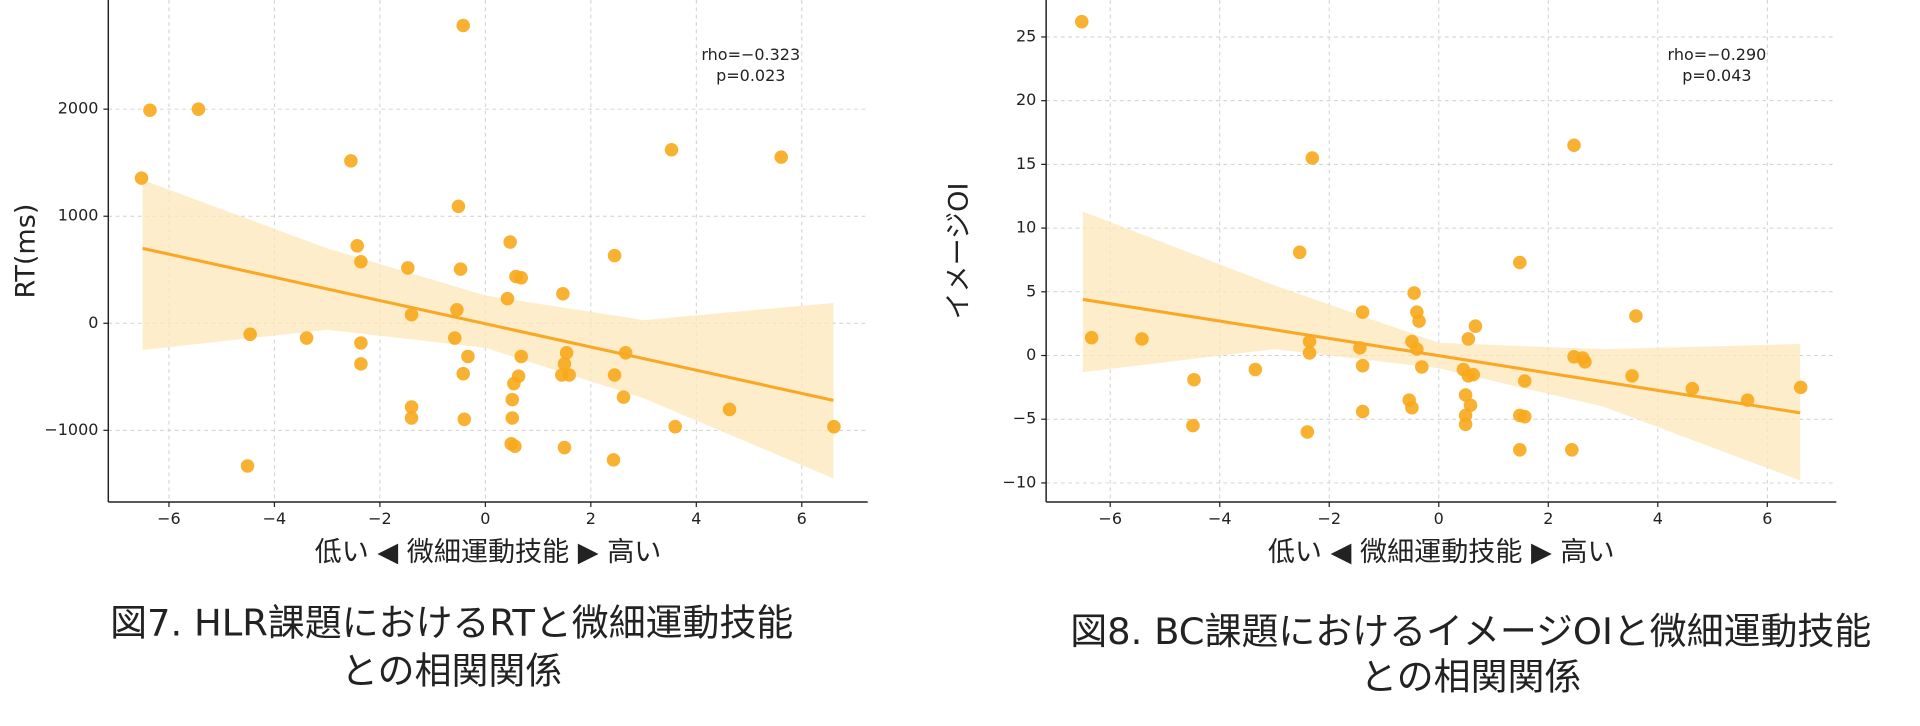 This screenshot has width=1920, height=726. I want to click on annotation: p=0.023, so click(750, 75).